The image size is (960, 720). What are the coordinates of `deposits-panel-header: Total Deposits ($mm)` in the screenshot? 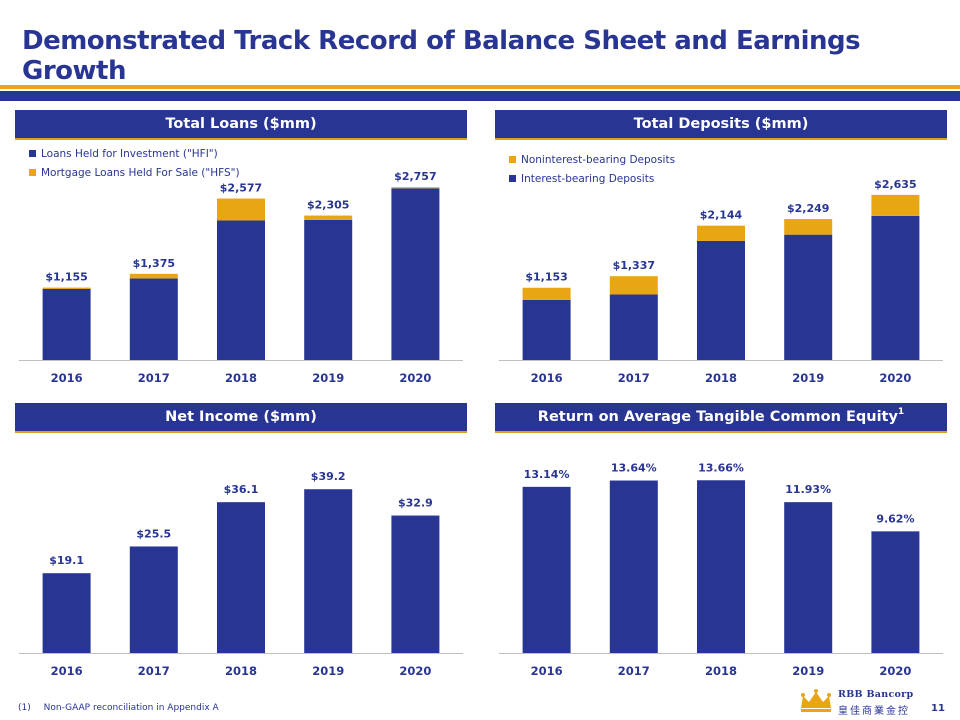 It's located at (721, 125).